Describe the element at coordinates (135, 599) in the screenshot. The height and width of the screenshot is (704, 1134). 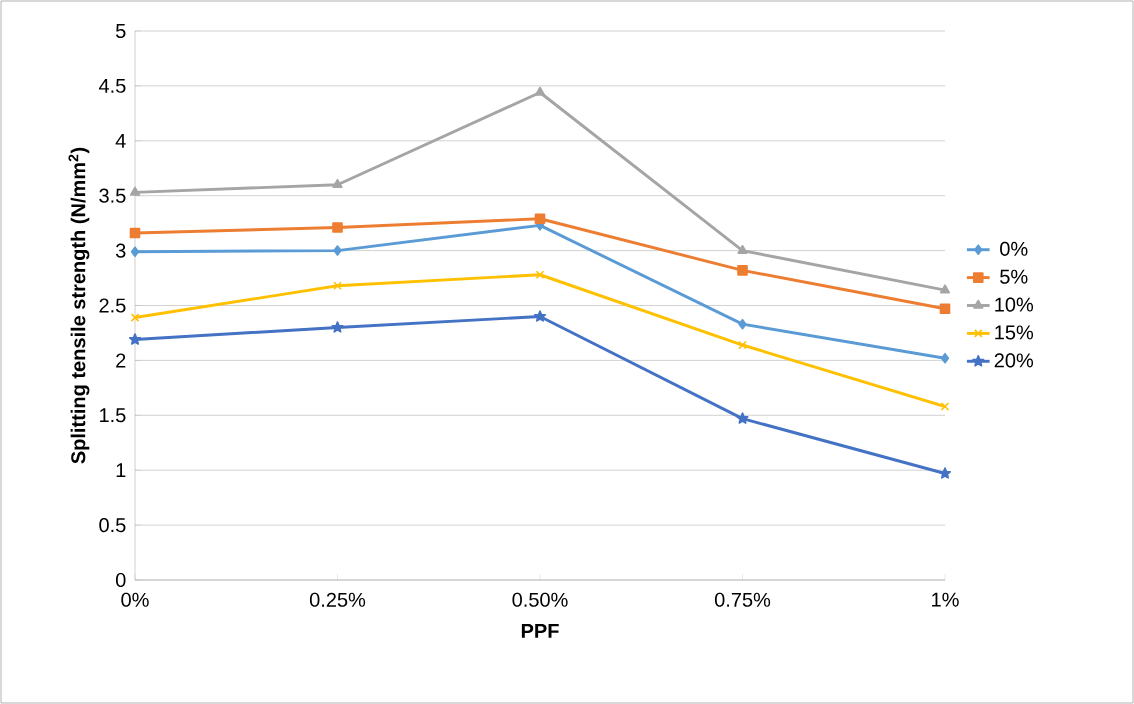
I see `x-tick-label: 0%` at that location.